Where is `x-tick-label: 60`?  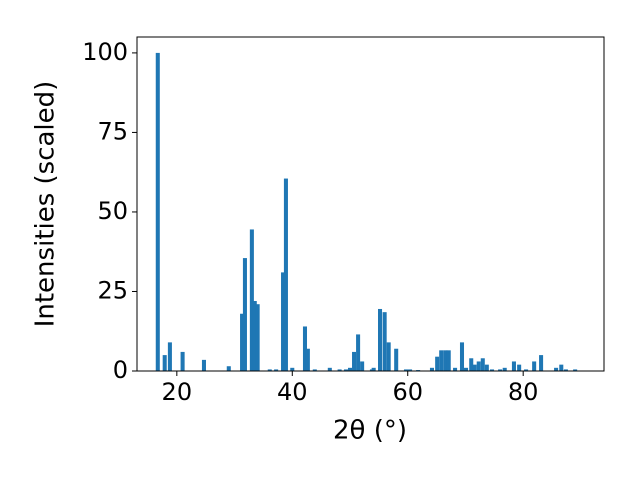 x-tick-label: 60 is located at coordinates (407, 392).